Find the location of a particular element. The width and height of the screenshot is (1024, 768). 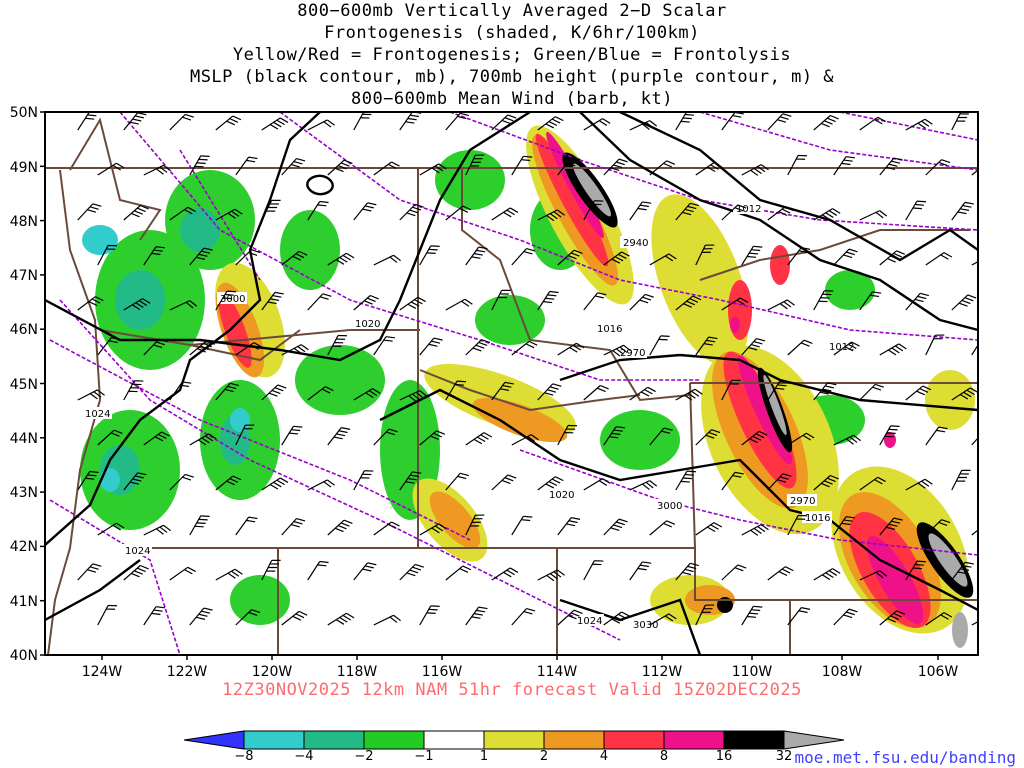

svg-text: 1012 is located at coordinates (748, 209).